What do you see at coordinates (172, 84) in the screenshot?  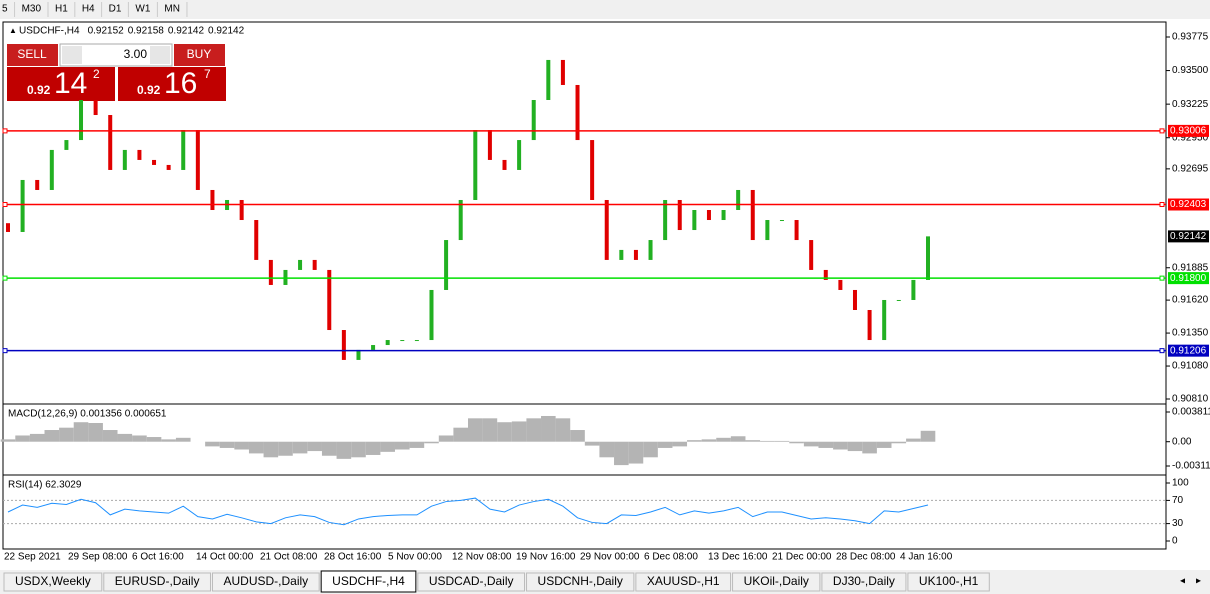 I see `buy-price-box` at bounding box center [172, 84].